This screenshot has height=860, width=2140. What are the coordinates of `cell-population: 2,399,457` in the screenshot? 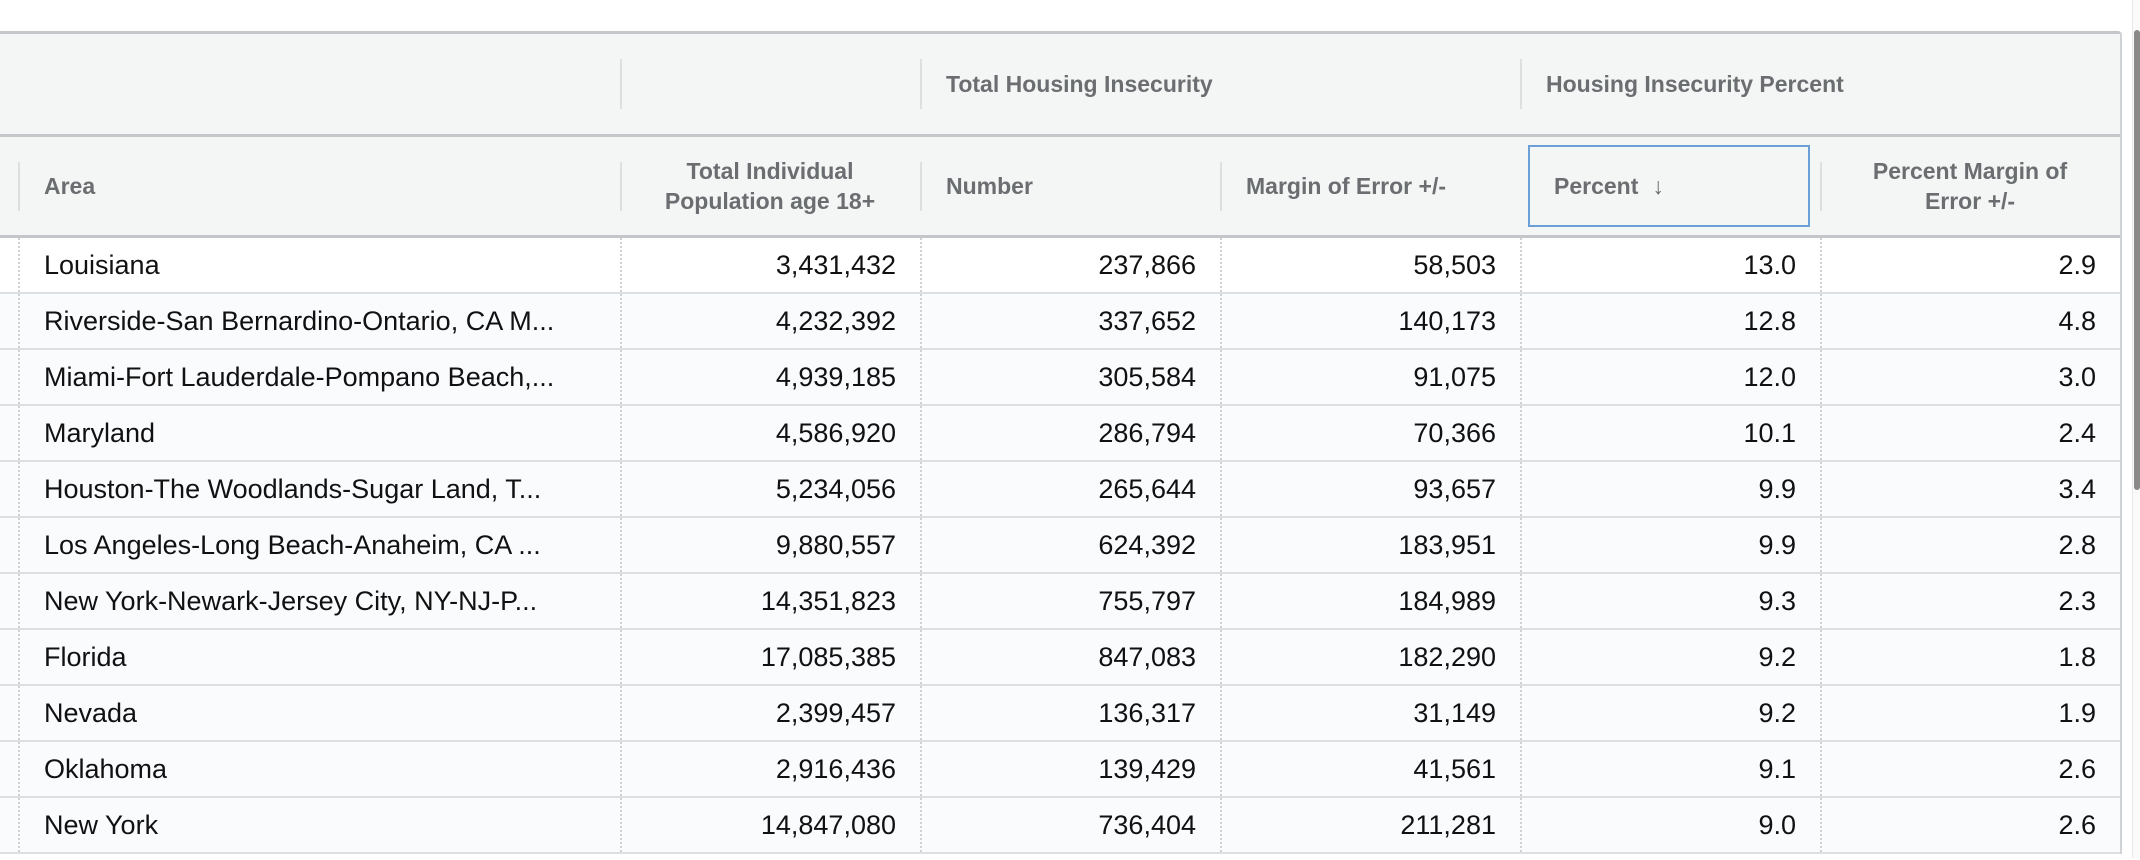 It's located at (770, 713).